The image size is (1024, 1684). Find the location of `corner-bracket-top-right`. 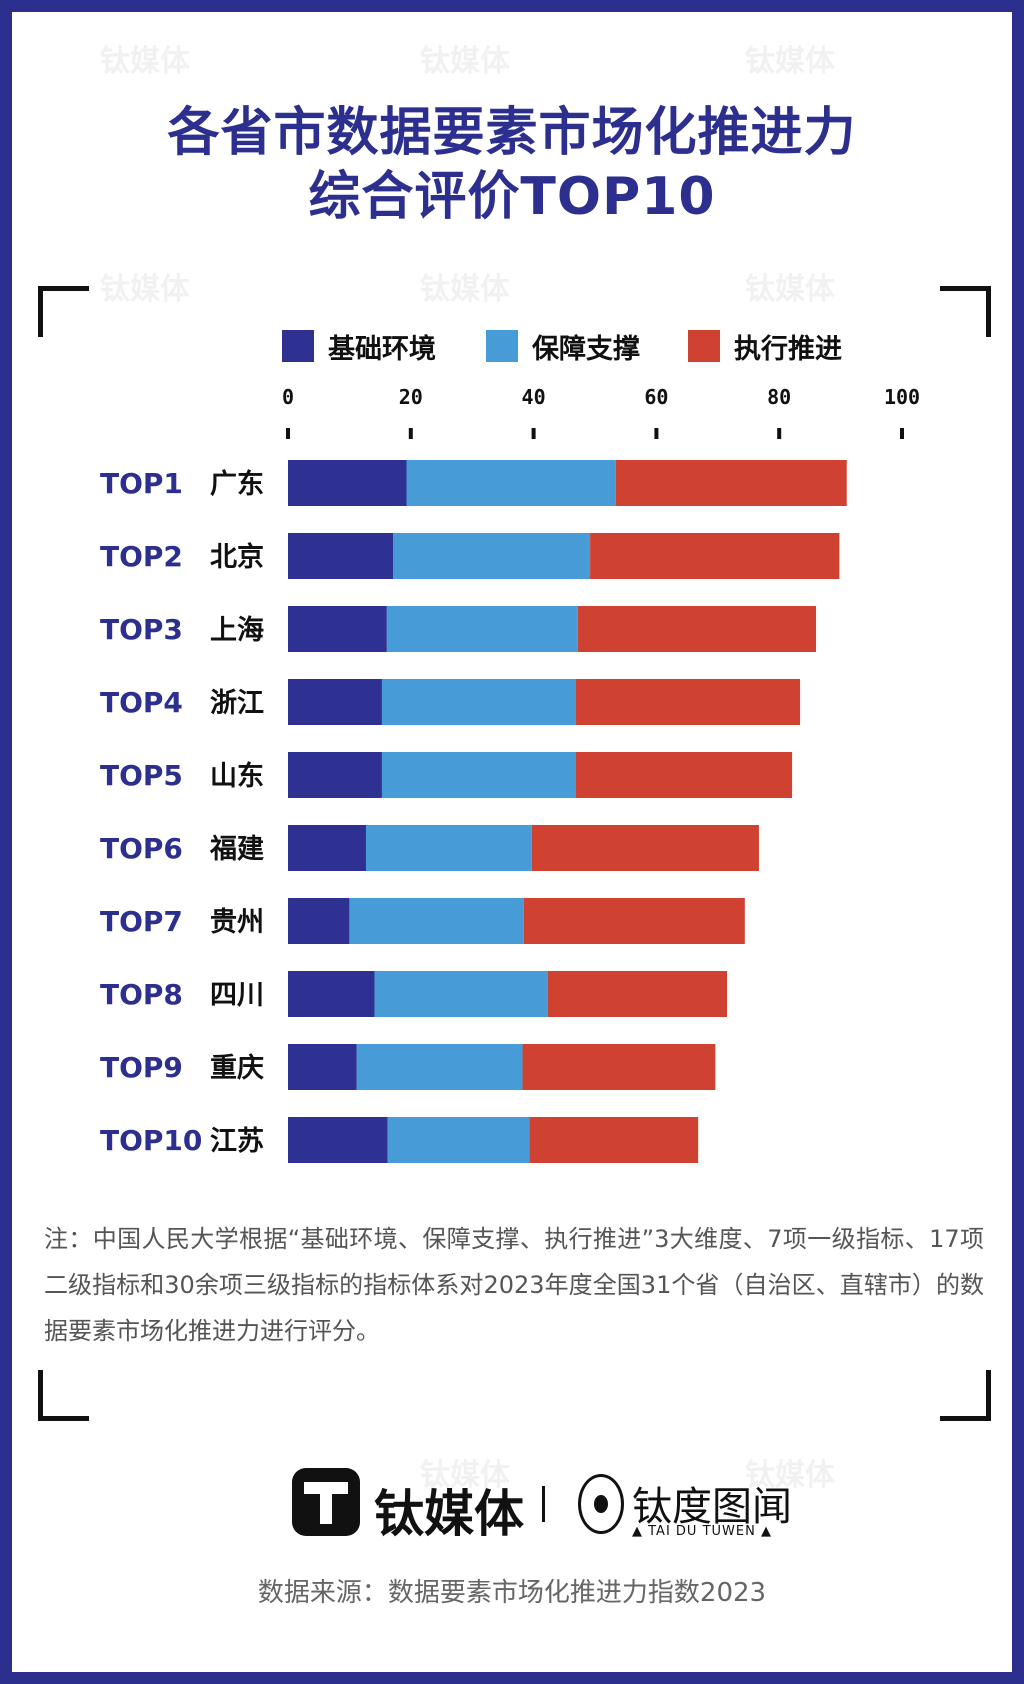

corner-bracket-top-right is located at coordinates (965, 311).